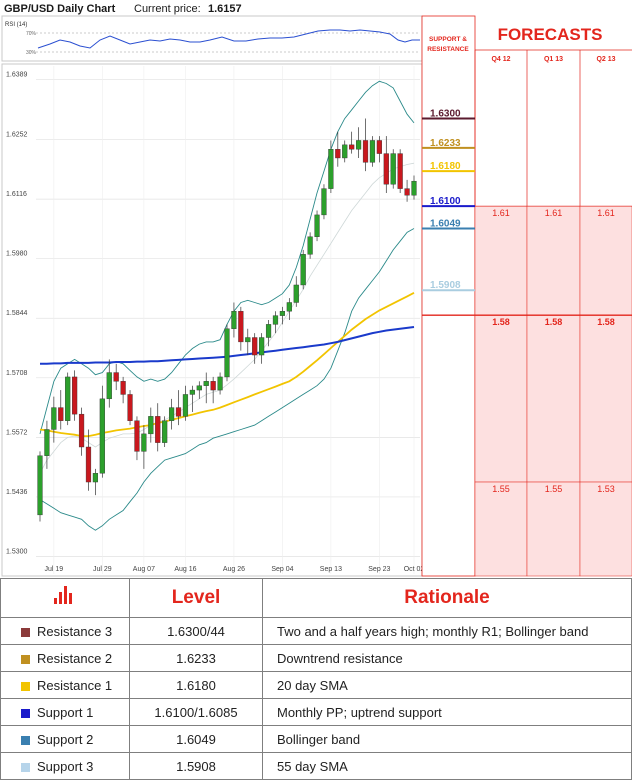 This screenshot has height=780, width=632. I want to click on forecast-column-header: Q2 13, so click(605, 59).